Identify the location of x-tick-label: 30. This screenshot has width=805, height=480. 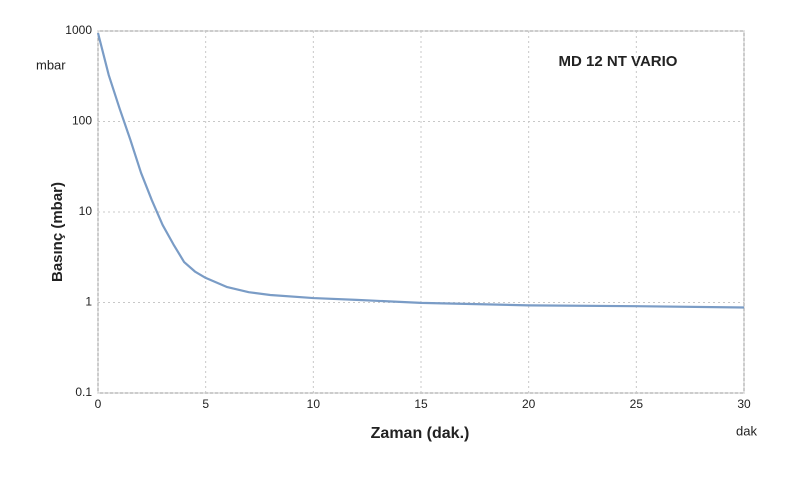
(744, 404).